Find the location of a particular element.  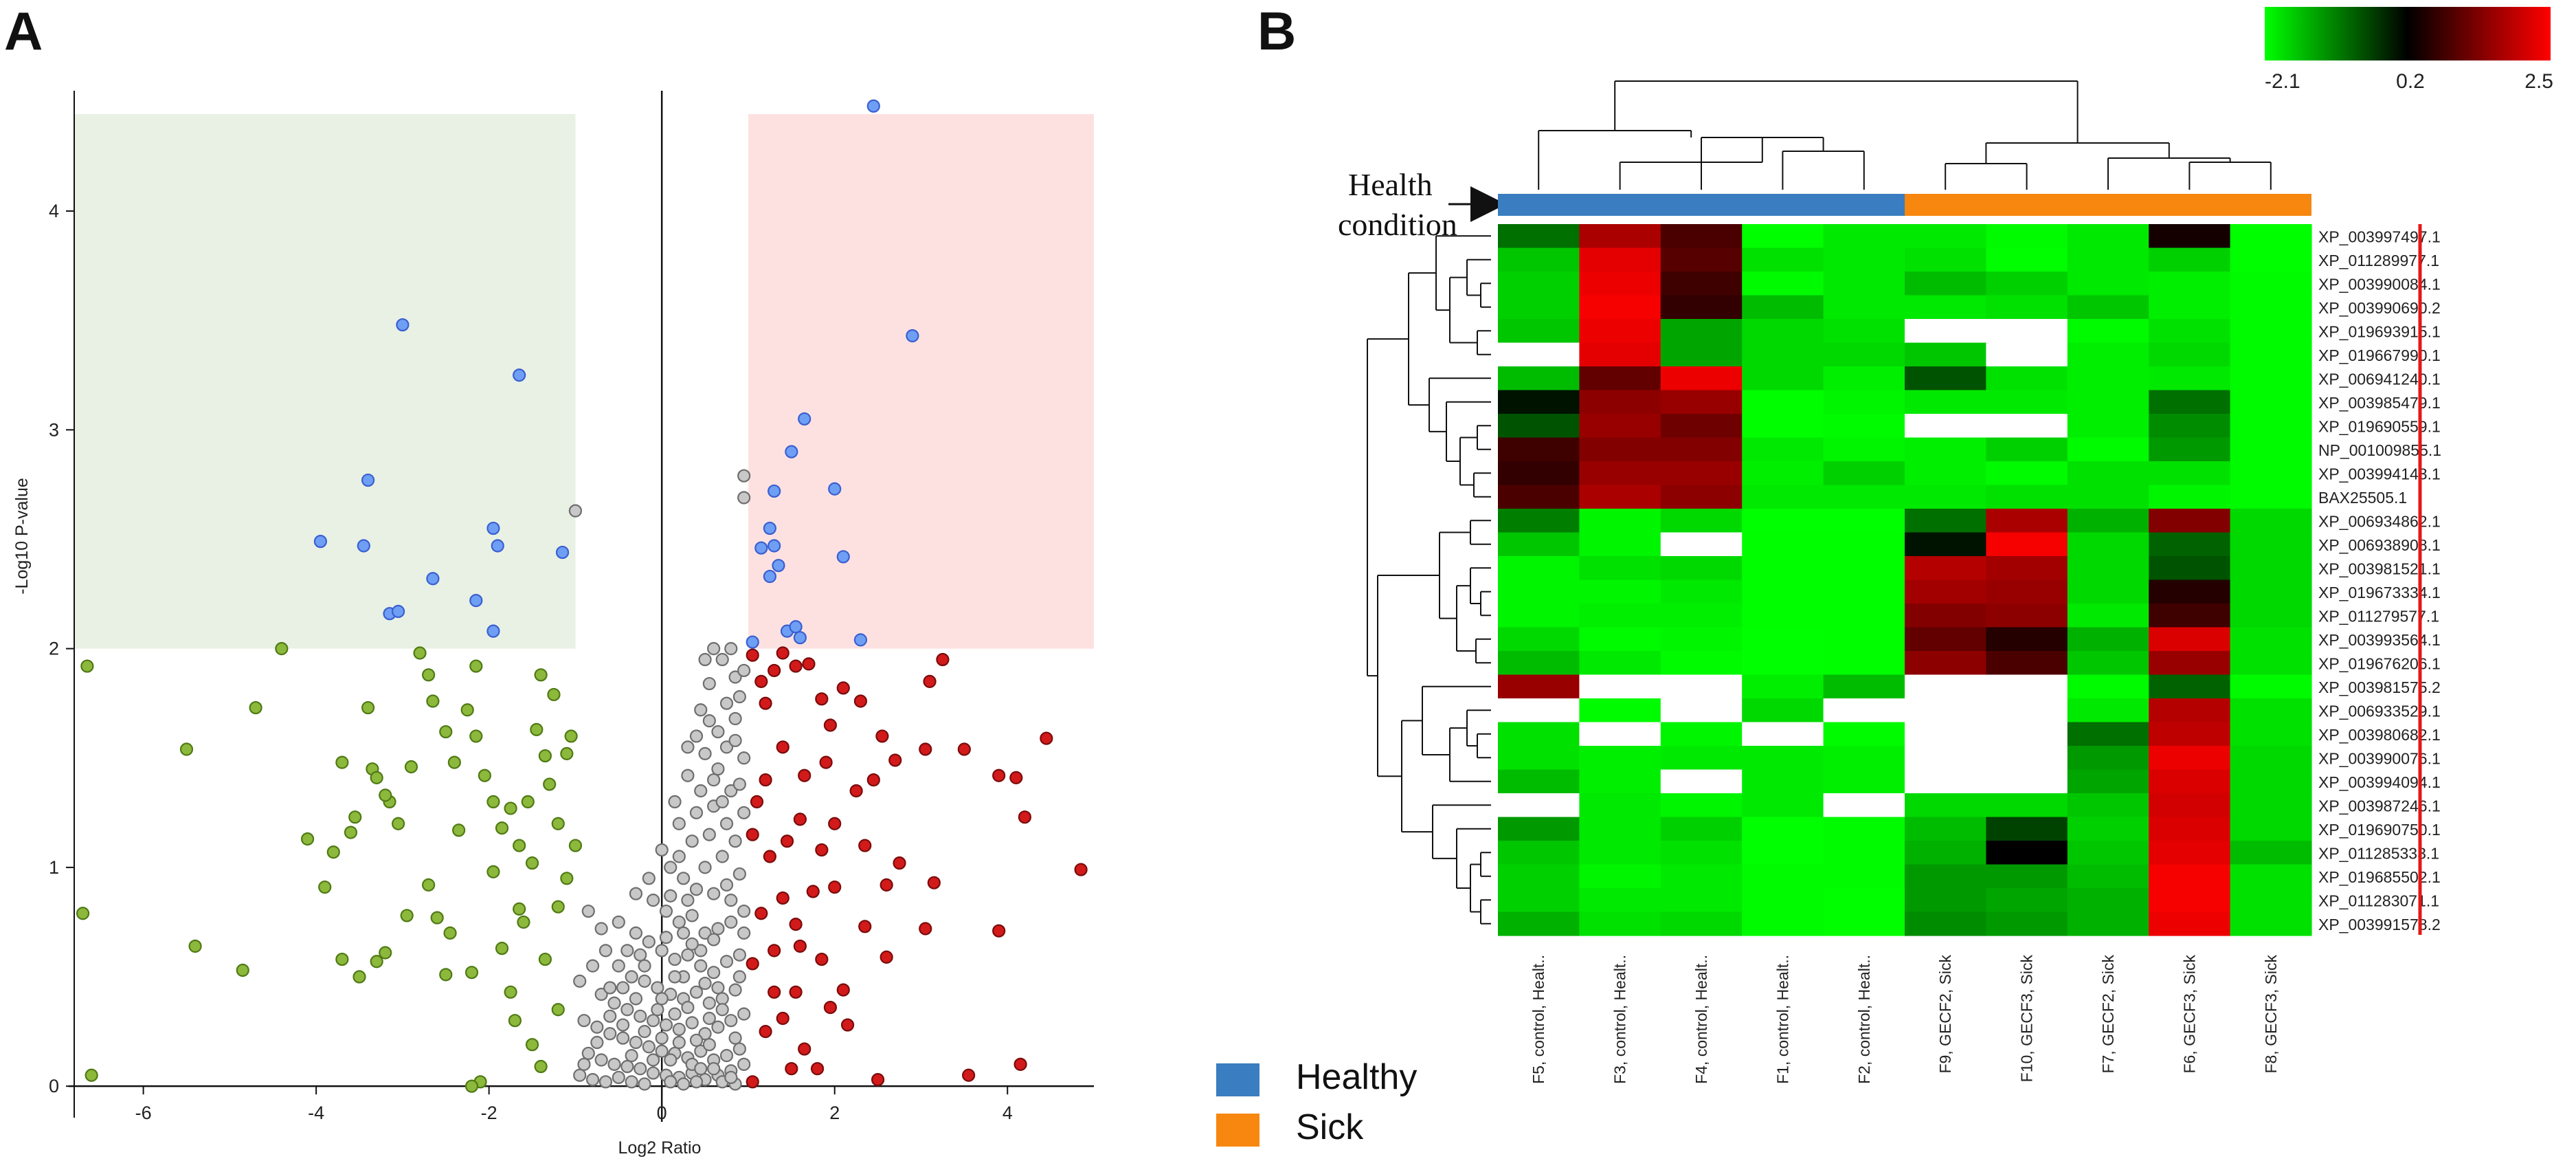

heatmap-column-label: F10, GECF3, Sick is located at coordinates (2027, 1019).